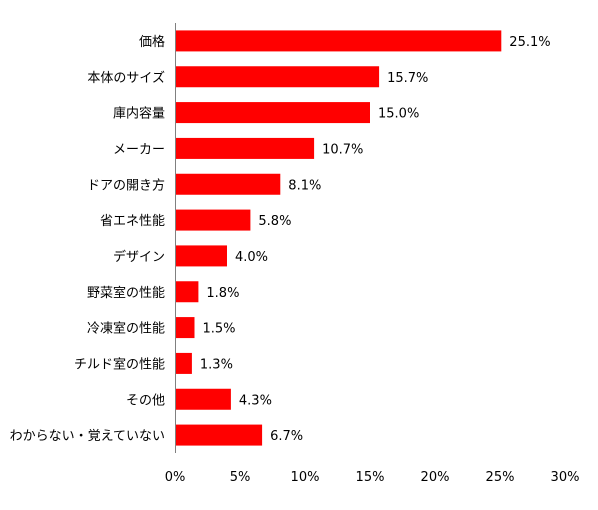  Describe the element at coordinates (219, 329) in the screenshot. I see `value-label: 1.5%` at that location.